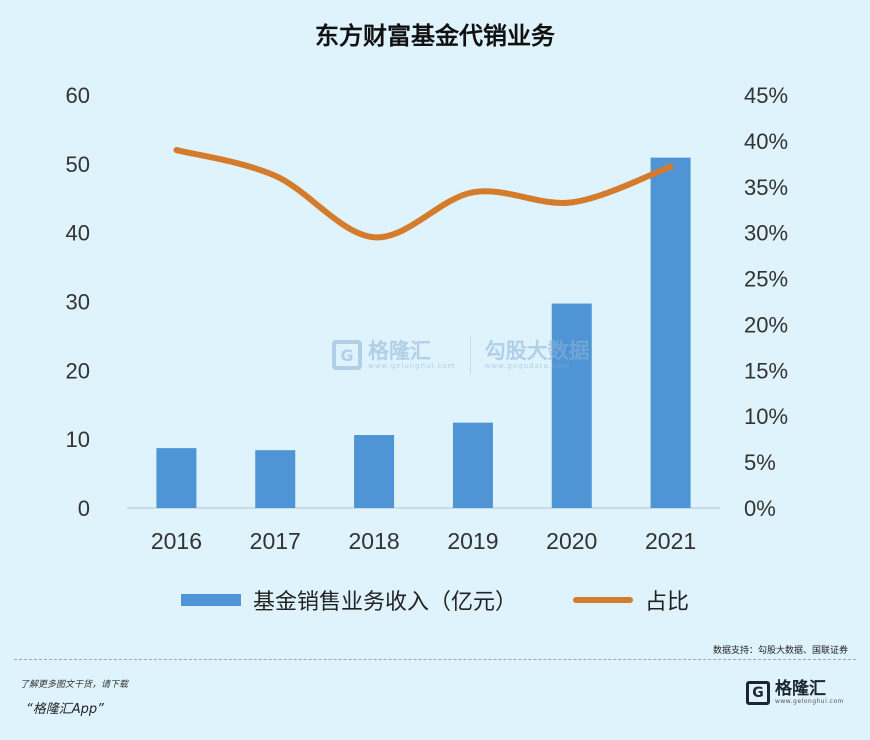 The image size is (870, 740). I want to click on watermark-brand-url: www.gelonghui.com, so click(412, 366).